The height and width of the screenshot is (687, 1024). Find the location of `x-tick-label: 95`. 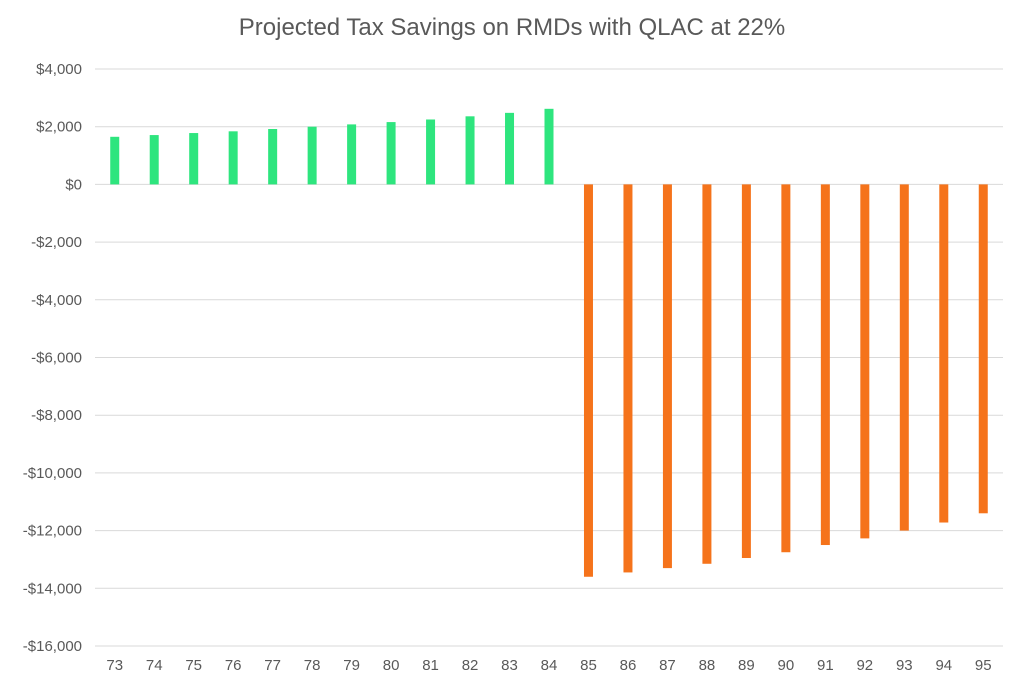

x-tick-label: 95 is located at coordinates (983, 665).